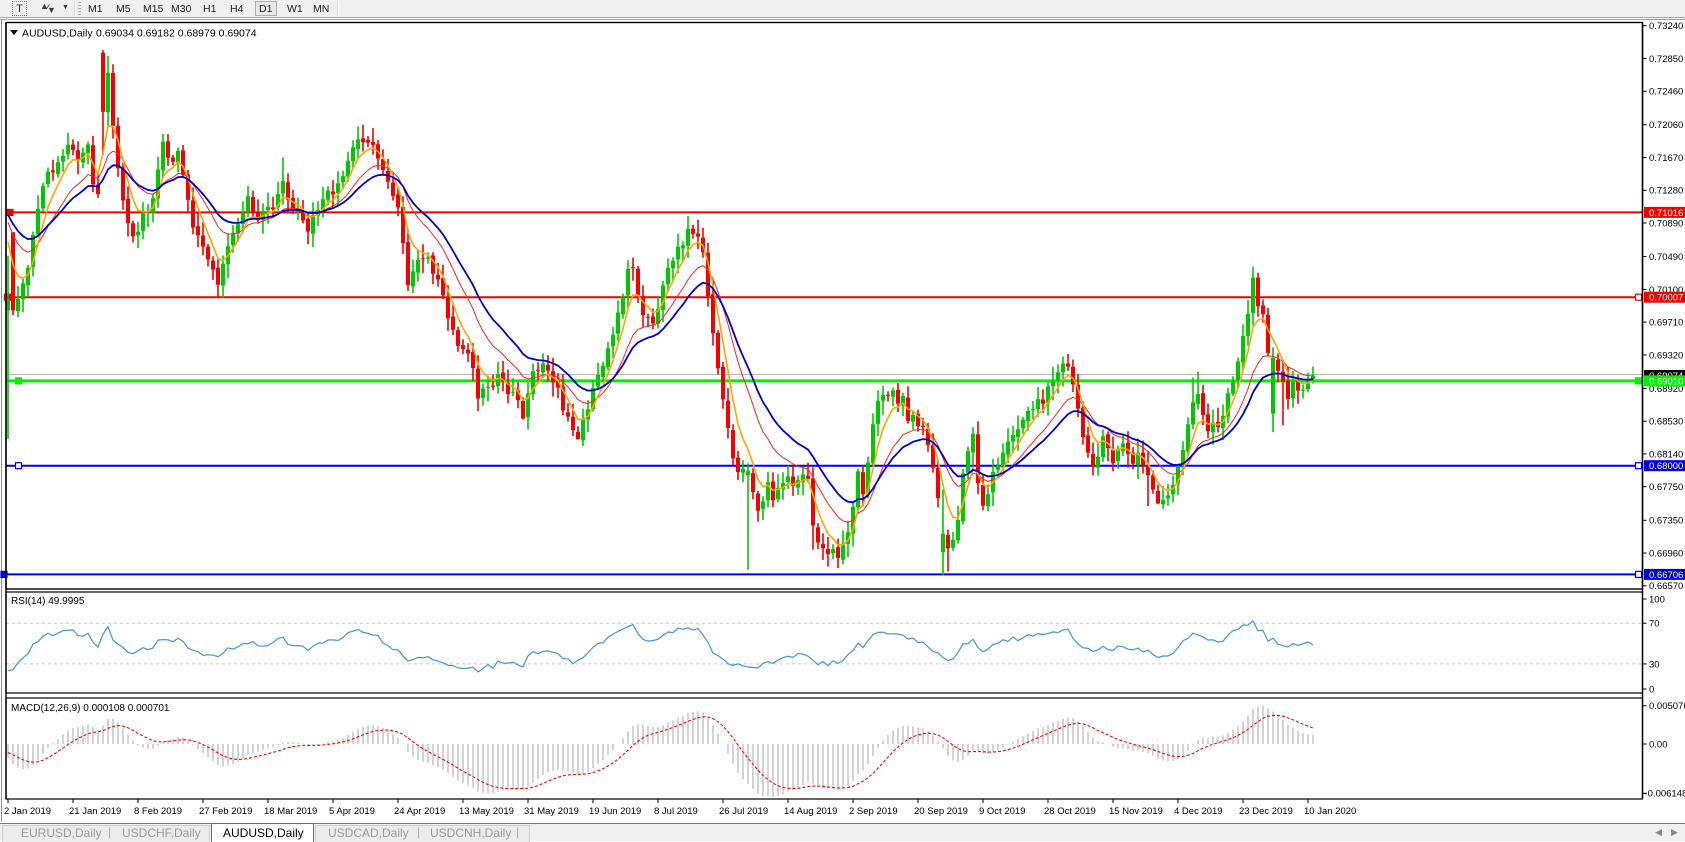  I want to click on svg-text: 2 Sep 2019, so click(873, 811).